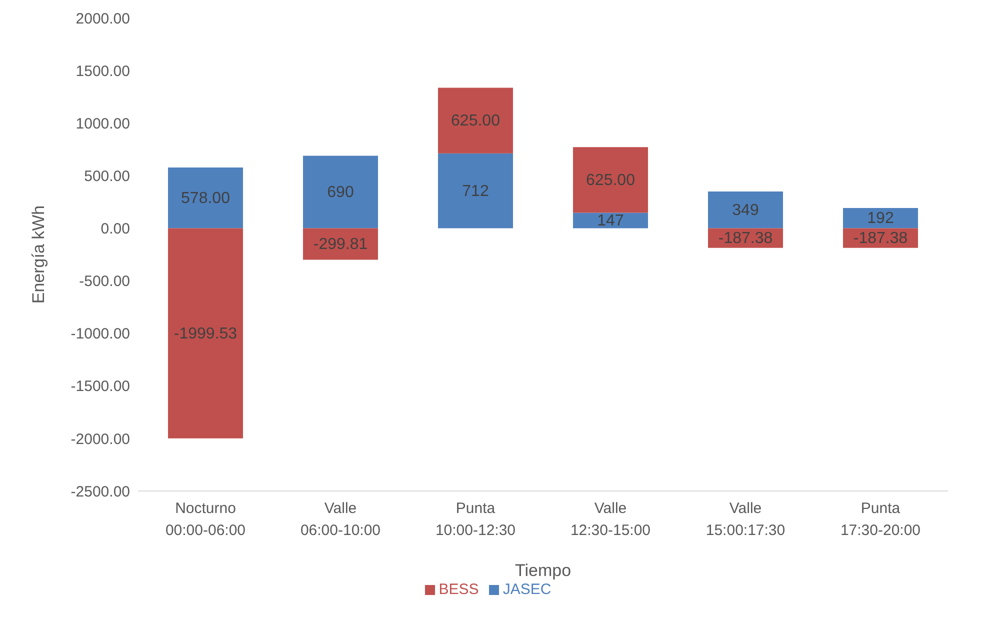 The width and height of the screenshot is (982, 625). I want to click on data-label: 712, so click(475, 191).